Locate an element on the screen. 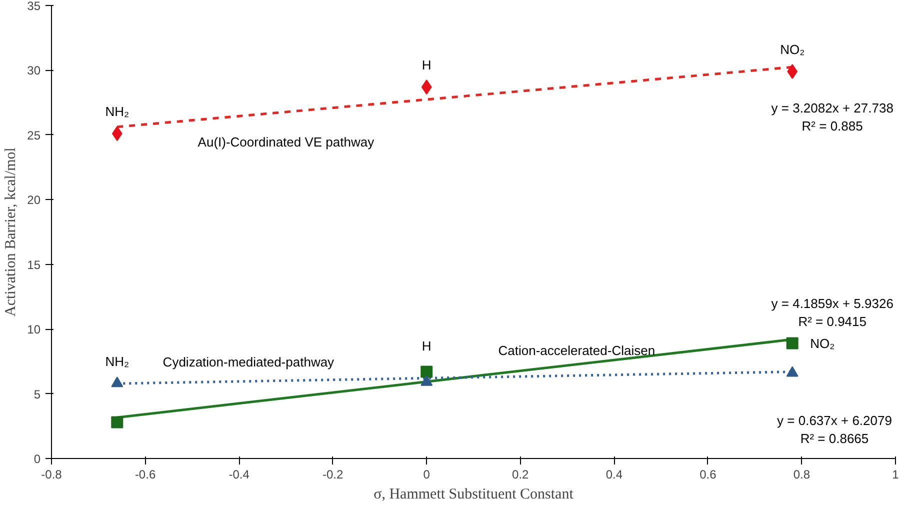 The height and width of the screenshot is (512, 906). y-tick-label: 25 is located at coordinates (34, 135).